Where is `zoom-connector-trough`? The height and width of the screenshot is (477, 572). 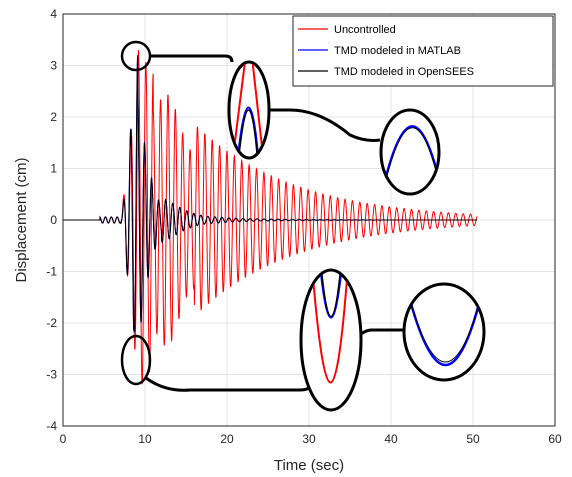 zoom-connector-trough is located at coordinates (229, 384).